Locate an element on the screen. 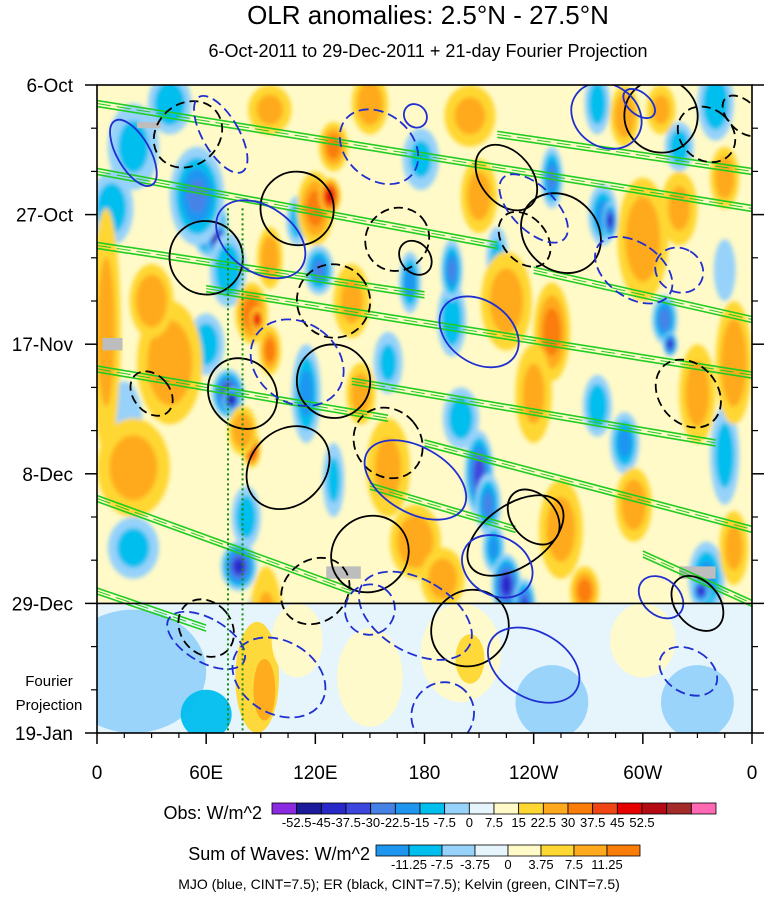 Image resolution: width=771 pixels, height=899 pixels. missing-data-patch is located at coordinates (149, 125).